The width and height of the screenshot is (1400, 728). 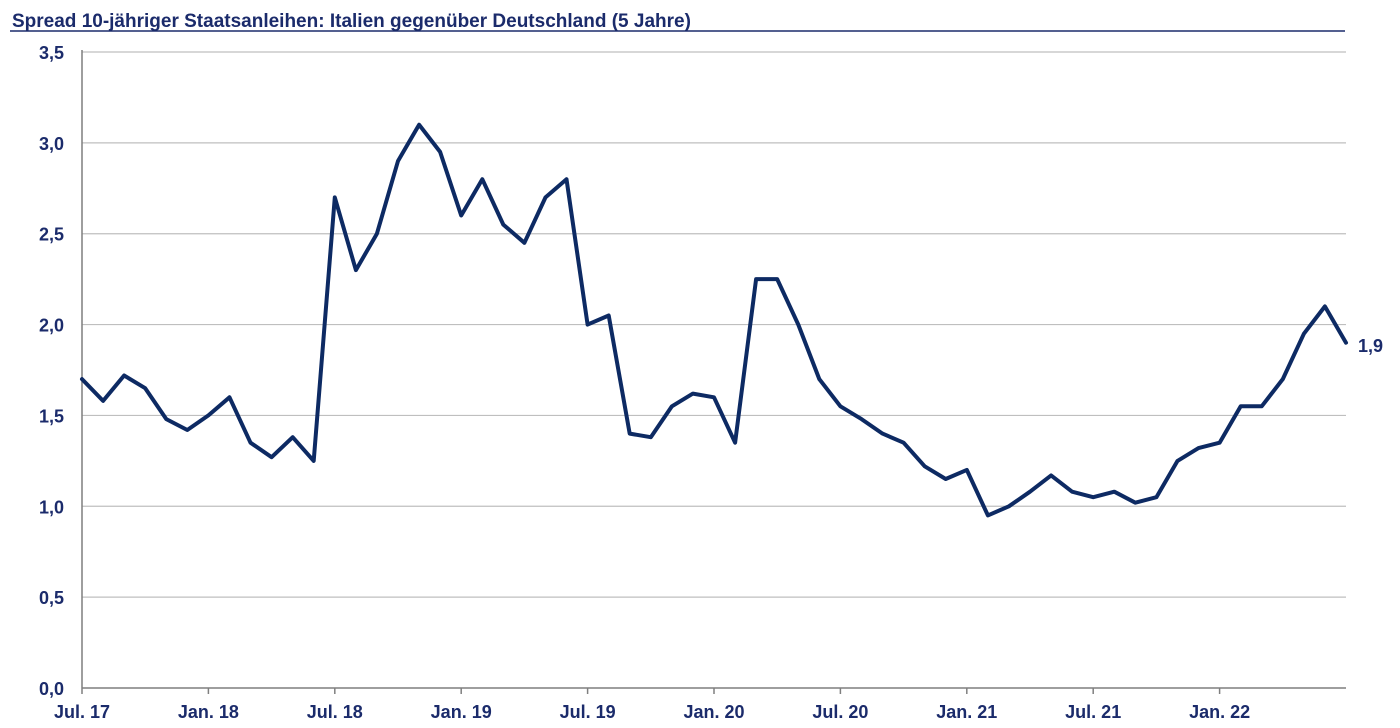 What do you see at coordinates (51, 144) in the screenshot?
I see `y-tick-label: 3,0` at bounding box center [51, 144].